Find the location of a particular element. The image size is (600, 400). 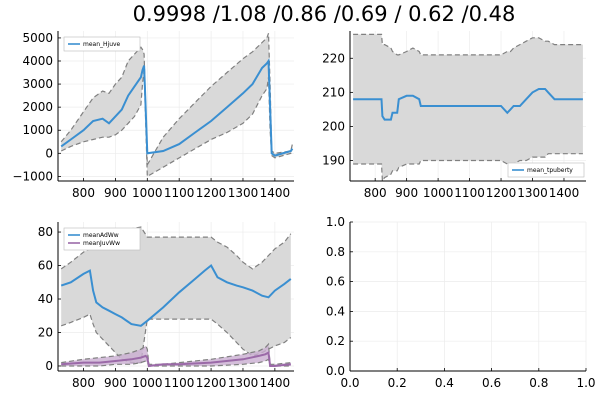

y-tick-label: 0.6 is located at coordinates (335, 282).